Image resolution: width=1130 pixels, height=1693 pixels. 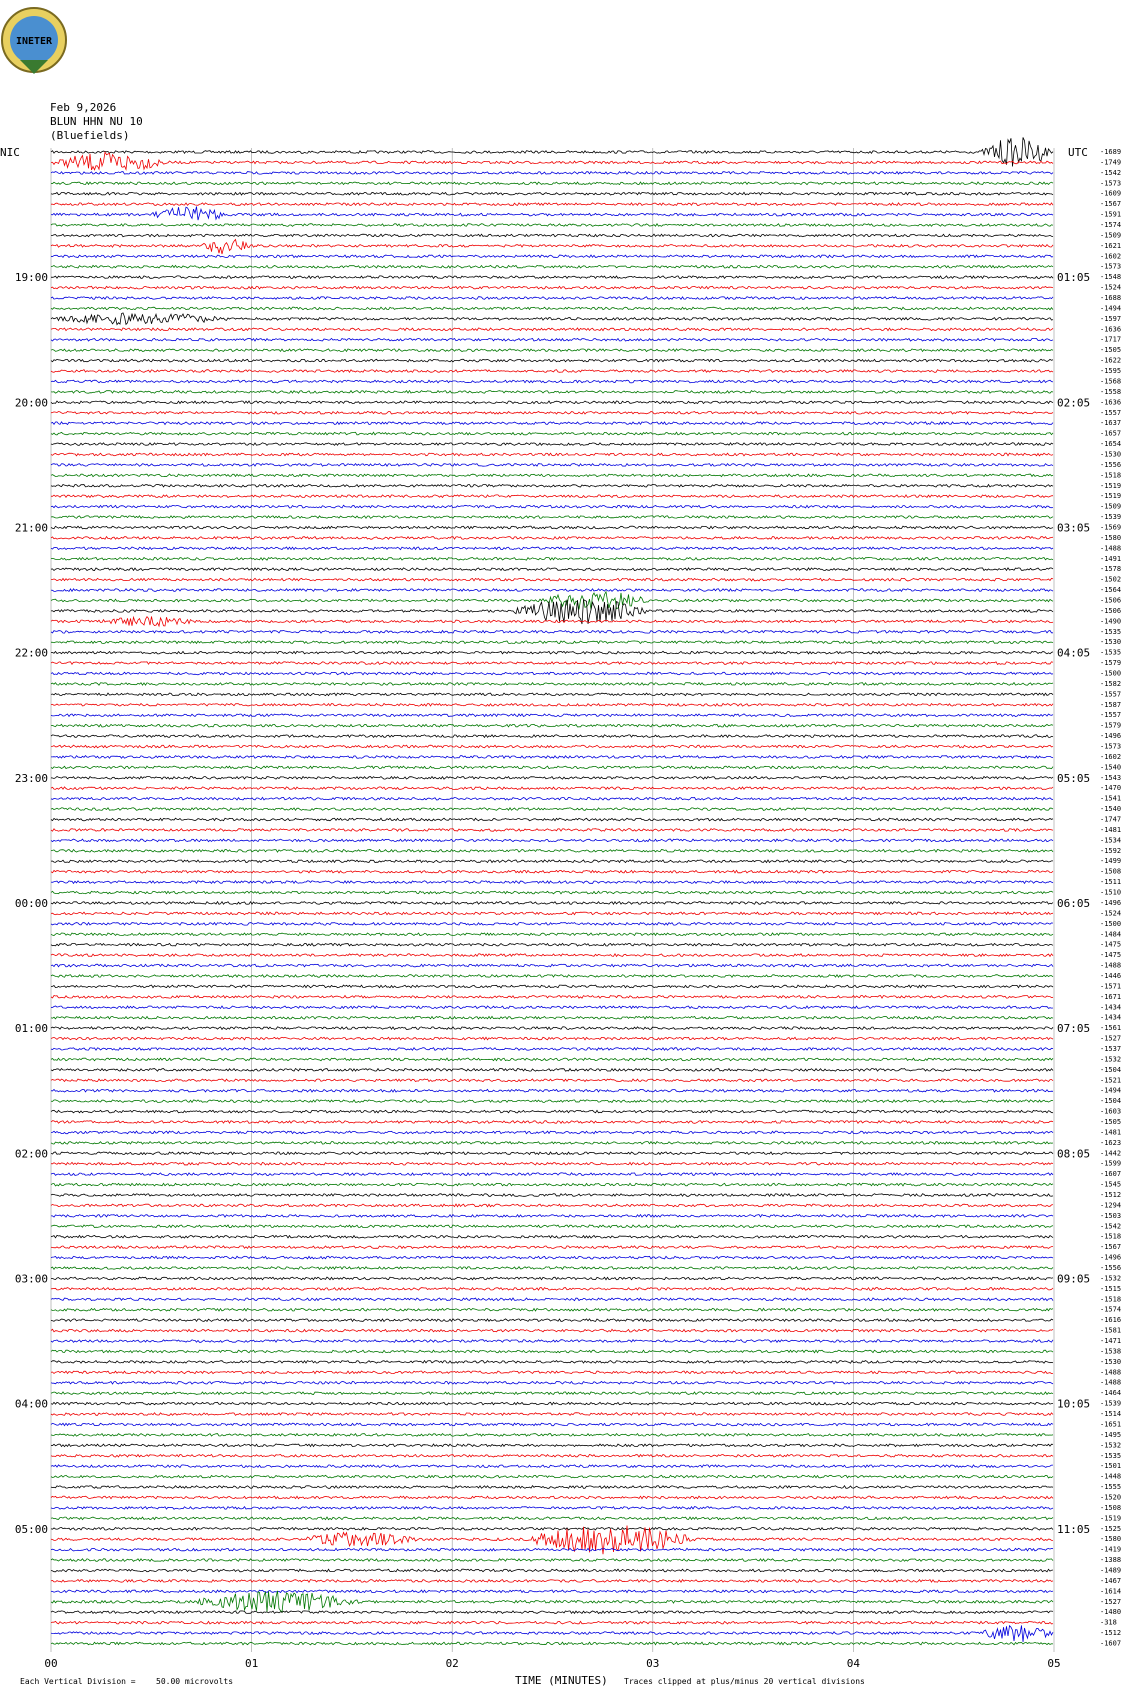 I want to click on hour-left: 01:00, so click(x=31, y=1028).